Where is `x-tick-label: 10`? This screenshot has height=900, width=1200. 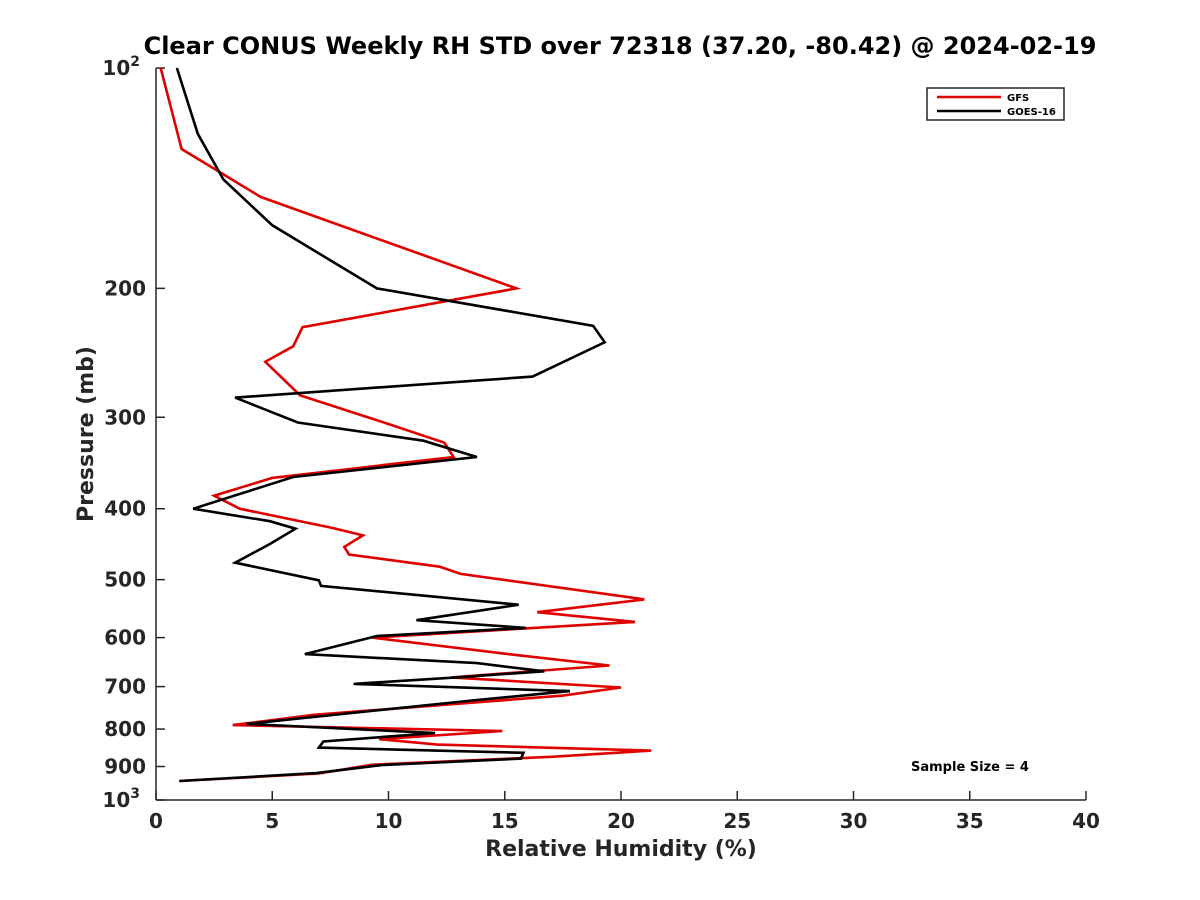
x-tick-label: 10 is located at coordinates (389, 821).